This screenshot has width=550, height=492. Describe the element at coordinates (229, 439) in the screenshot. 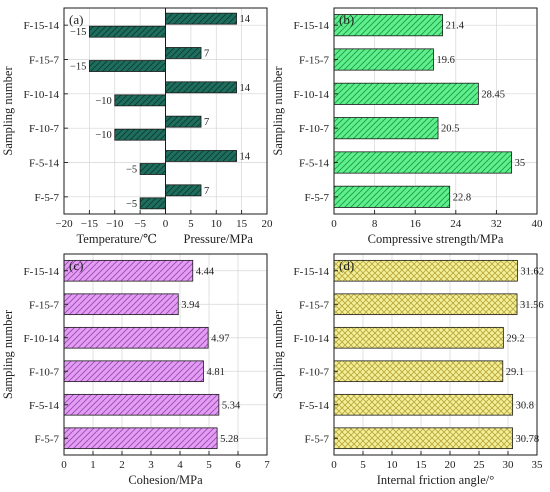

I see `data-label: 5.28` at that location.